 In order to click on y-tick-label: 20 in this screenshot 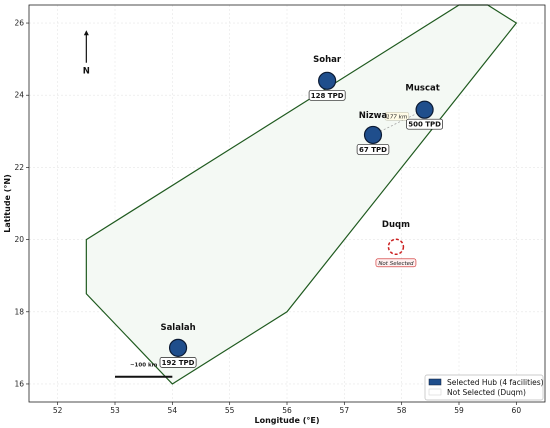, I will do `click(19, 239)`.